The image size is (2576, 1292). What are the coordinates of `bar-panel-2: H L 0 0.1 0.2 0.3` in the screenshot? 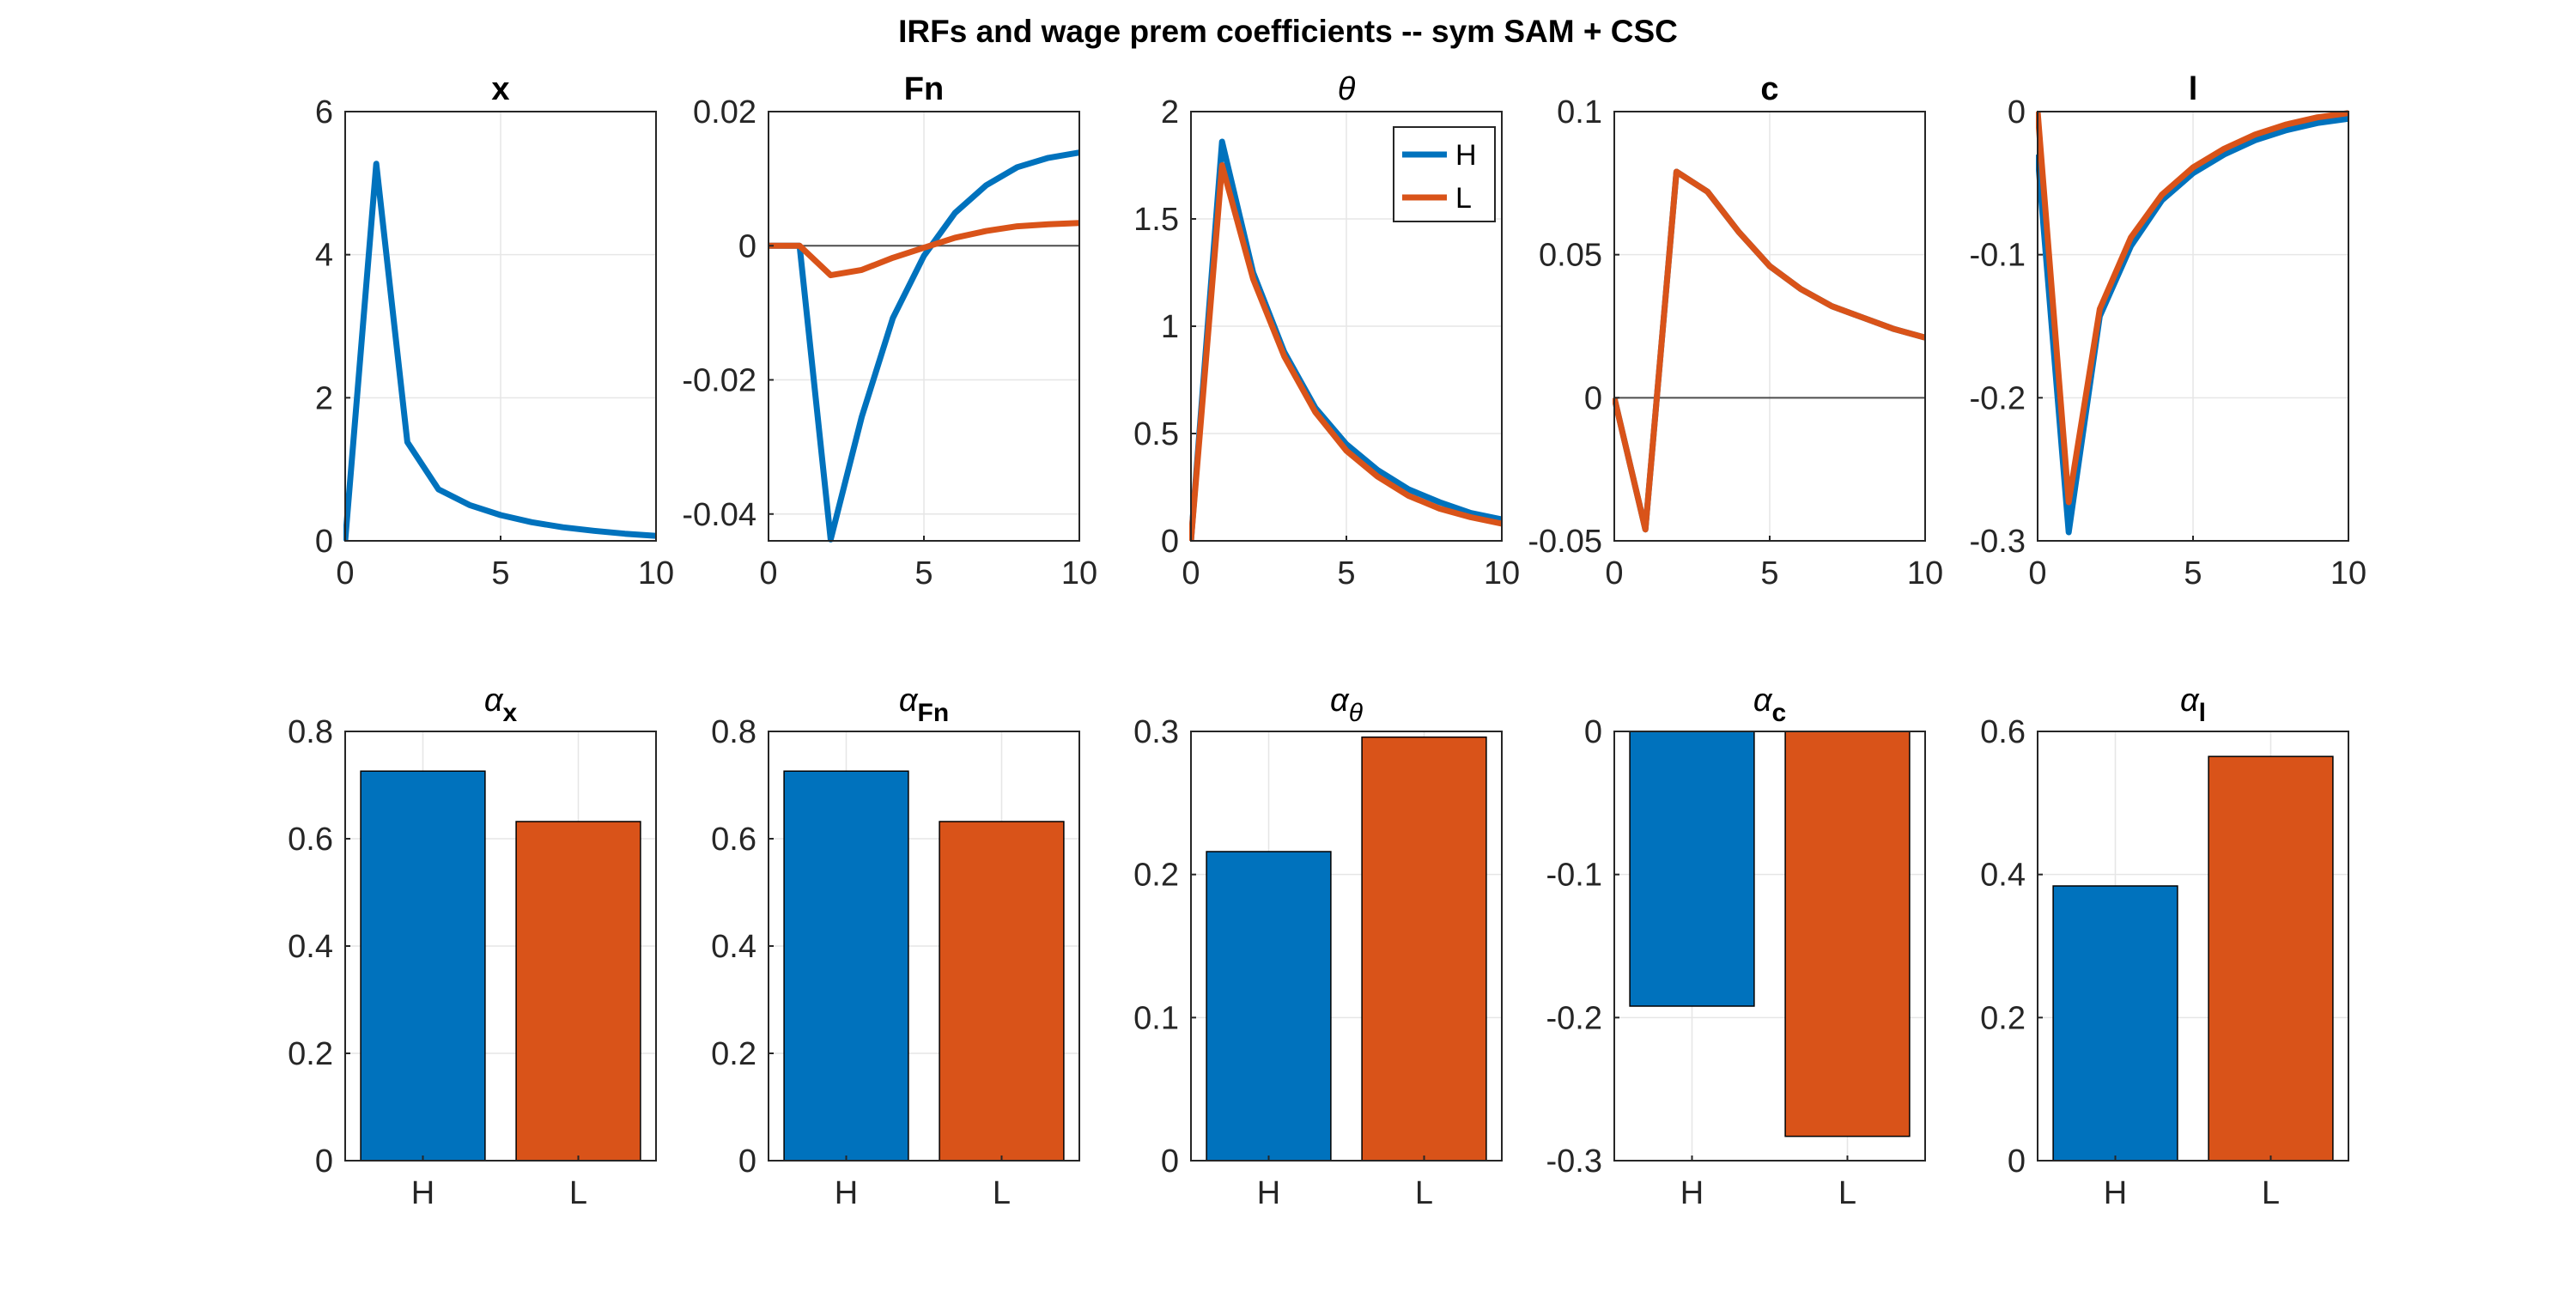 It's located at (1318, 962).